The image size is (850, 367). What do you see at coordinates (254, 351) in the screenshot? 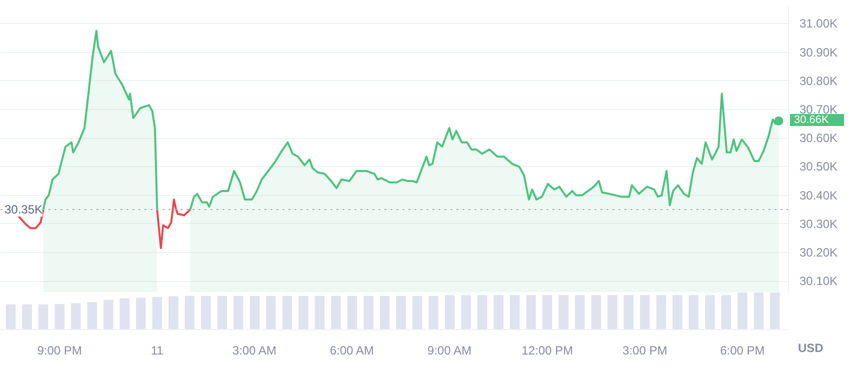
I see `x-tick-label: 3:00 AM` at bounding box center [254, 351].